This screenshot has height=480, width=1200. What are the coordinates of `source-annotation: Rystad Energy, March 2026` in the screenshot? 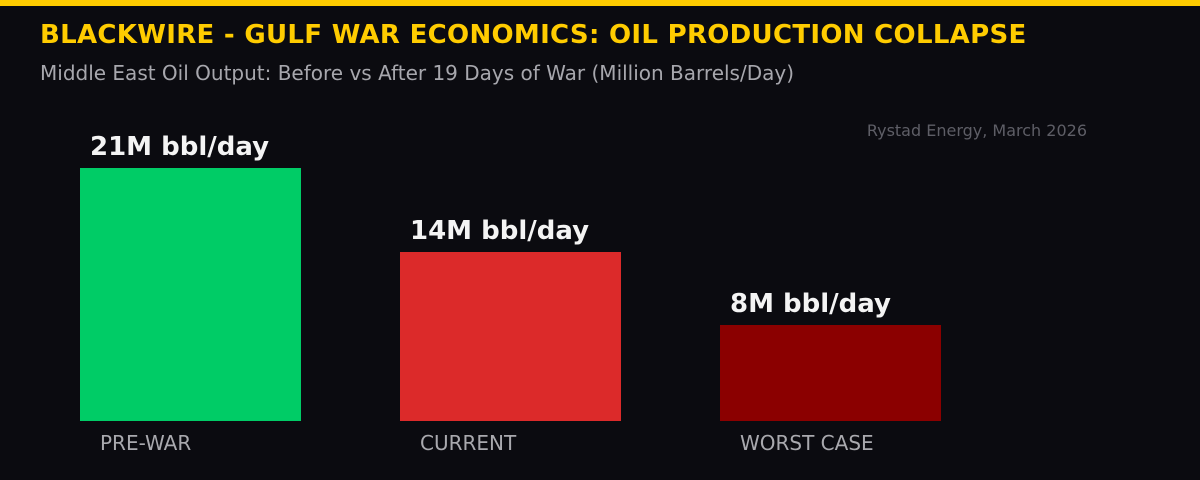 It's located at (976, 130).